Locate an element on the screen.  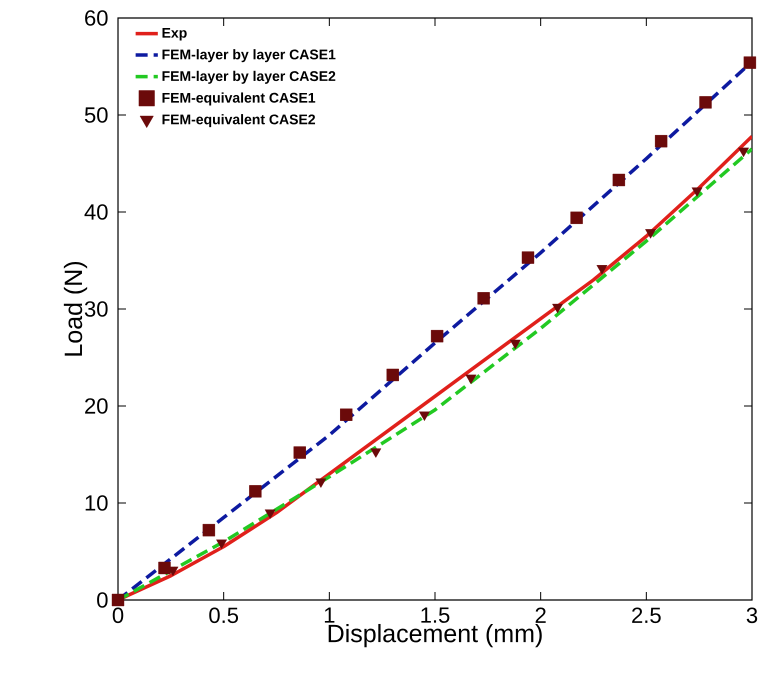
y-tick-label: 20 is located at coordinates (96, 406).